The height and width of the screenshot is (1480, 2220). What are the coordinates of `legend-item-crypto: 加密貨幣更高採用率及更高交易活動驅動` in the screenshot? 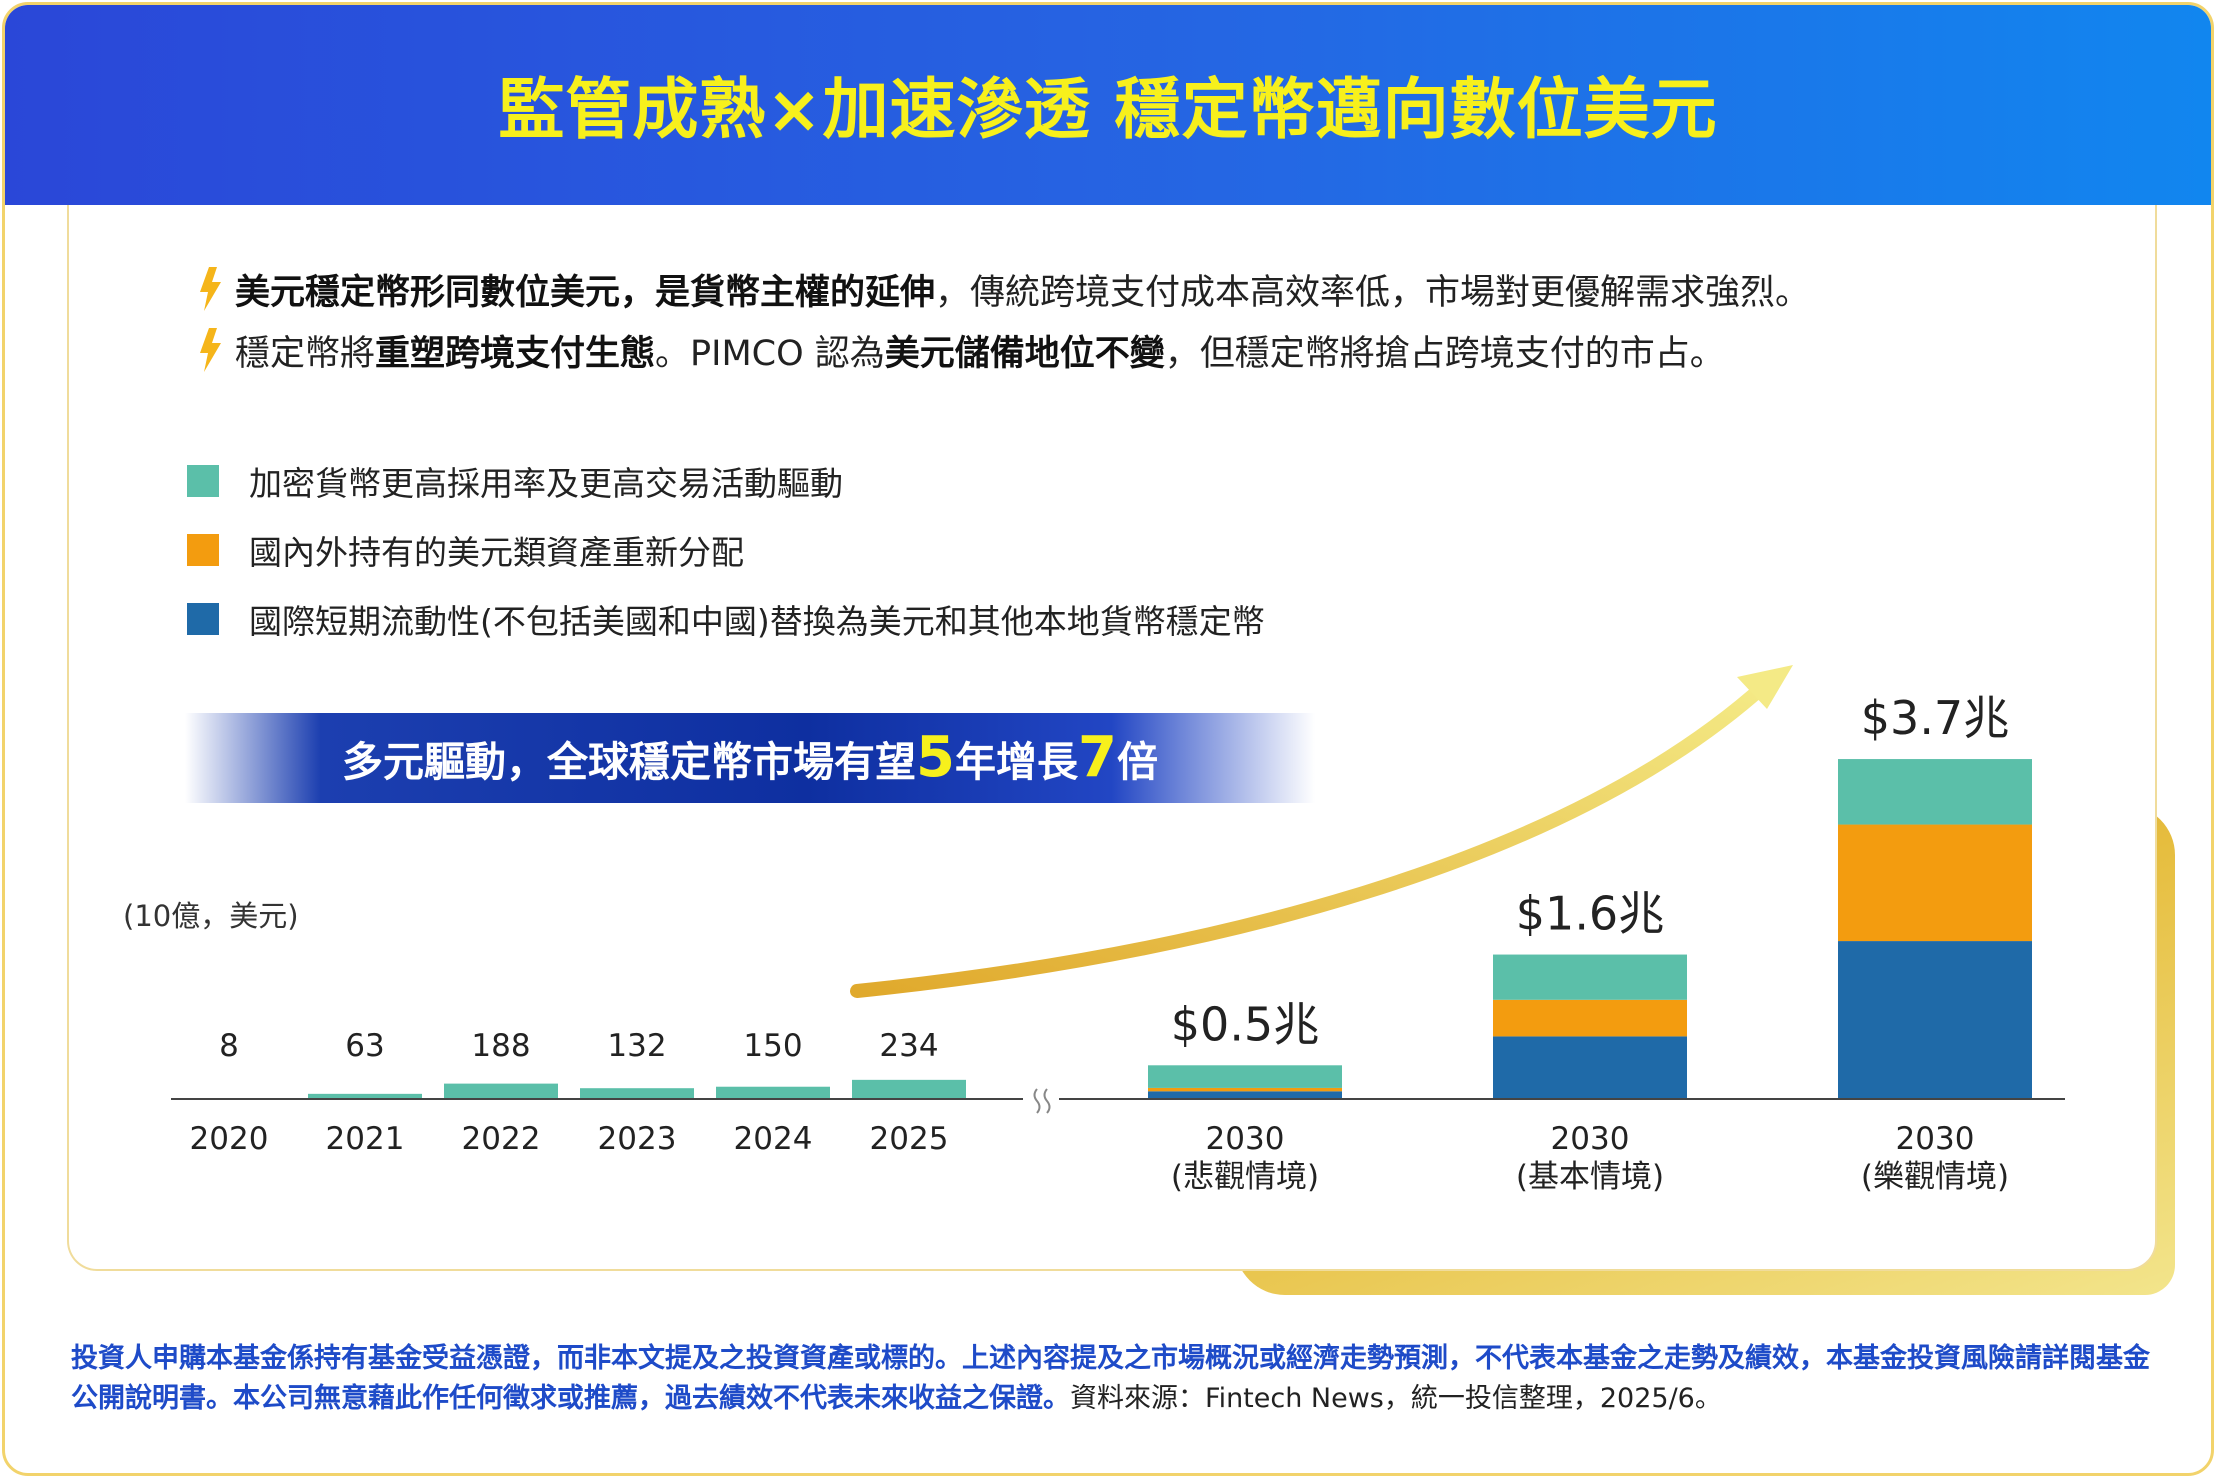 It's located at (515, 481).